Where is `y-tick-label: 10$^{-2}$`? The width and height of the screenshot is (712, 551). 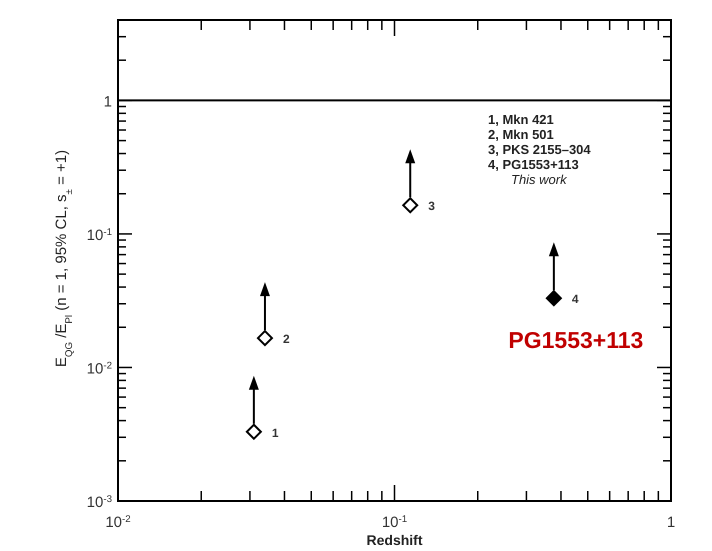 y-tick-label: 10$^{-2}$ is located at coordinates (99, 369).